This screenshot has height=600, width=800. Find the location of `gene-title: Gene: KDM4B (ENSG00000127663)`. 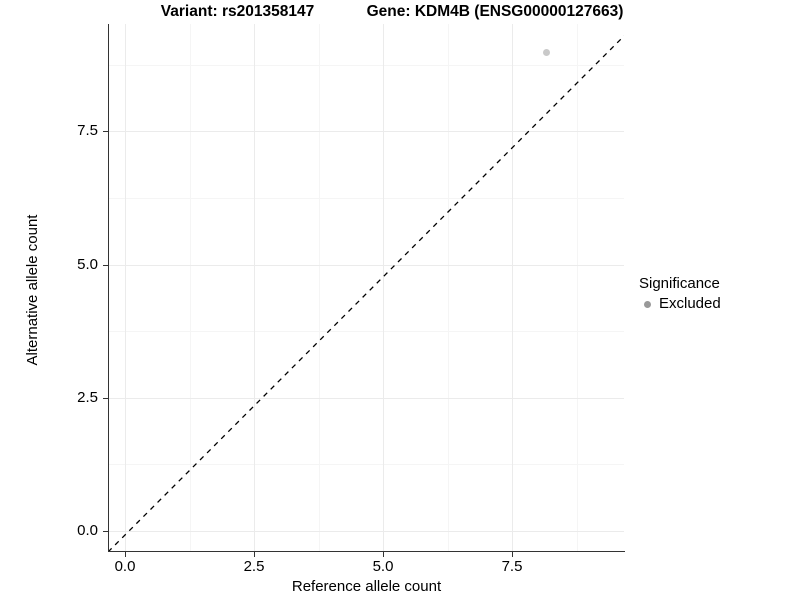

gene-title: Gene: KDM4B (ENSG00000127663) is located at coordinates (495, 11).